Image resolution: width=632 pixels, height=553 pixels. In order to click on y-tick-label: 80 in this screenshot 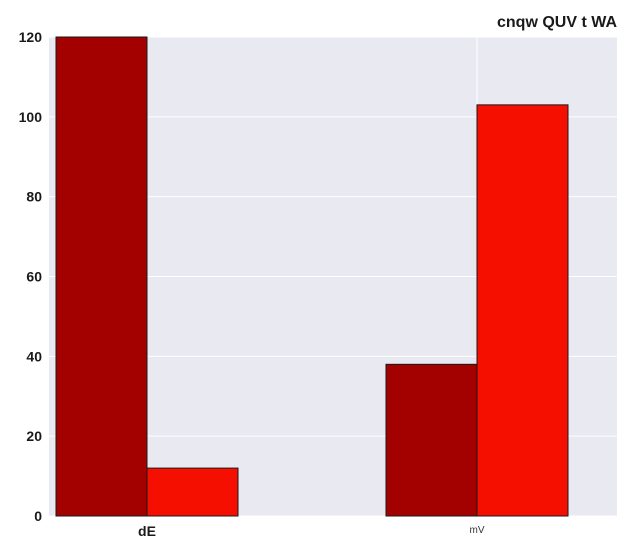, I will do `click(34, 197)`.